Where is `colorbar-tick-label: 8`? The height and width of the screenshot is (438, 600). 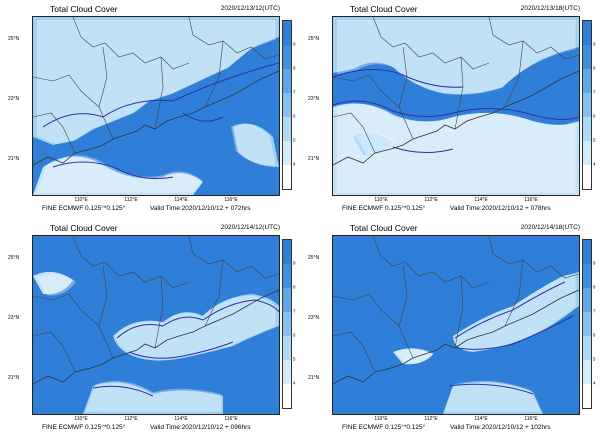
colorbar-tick-label: 8 is located at coordinates (294, 287).